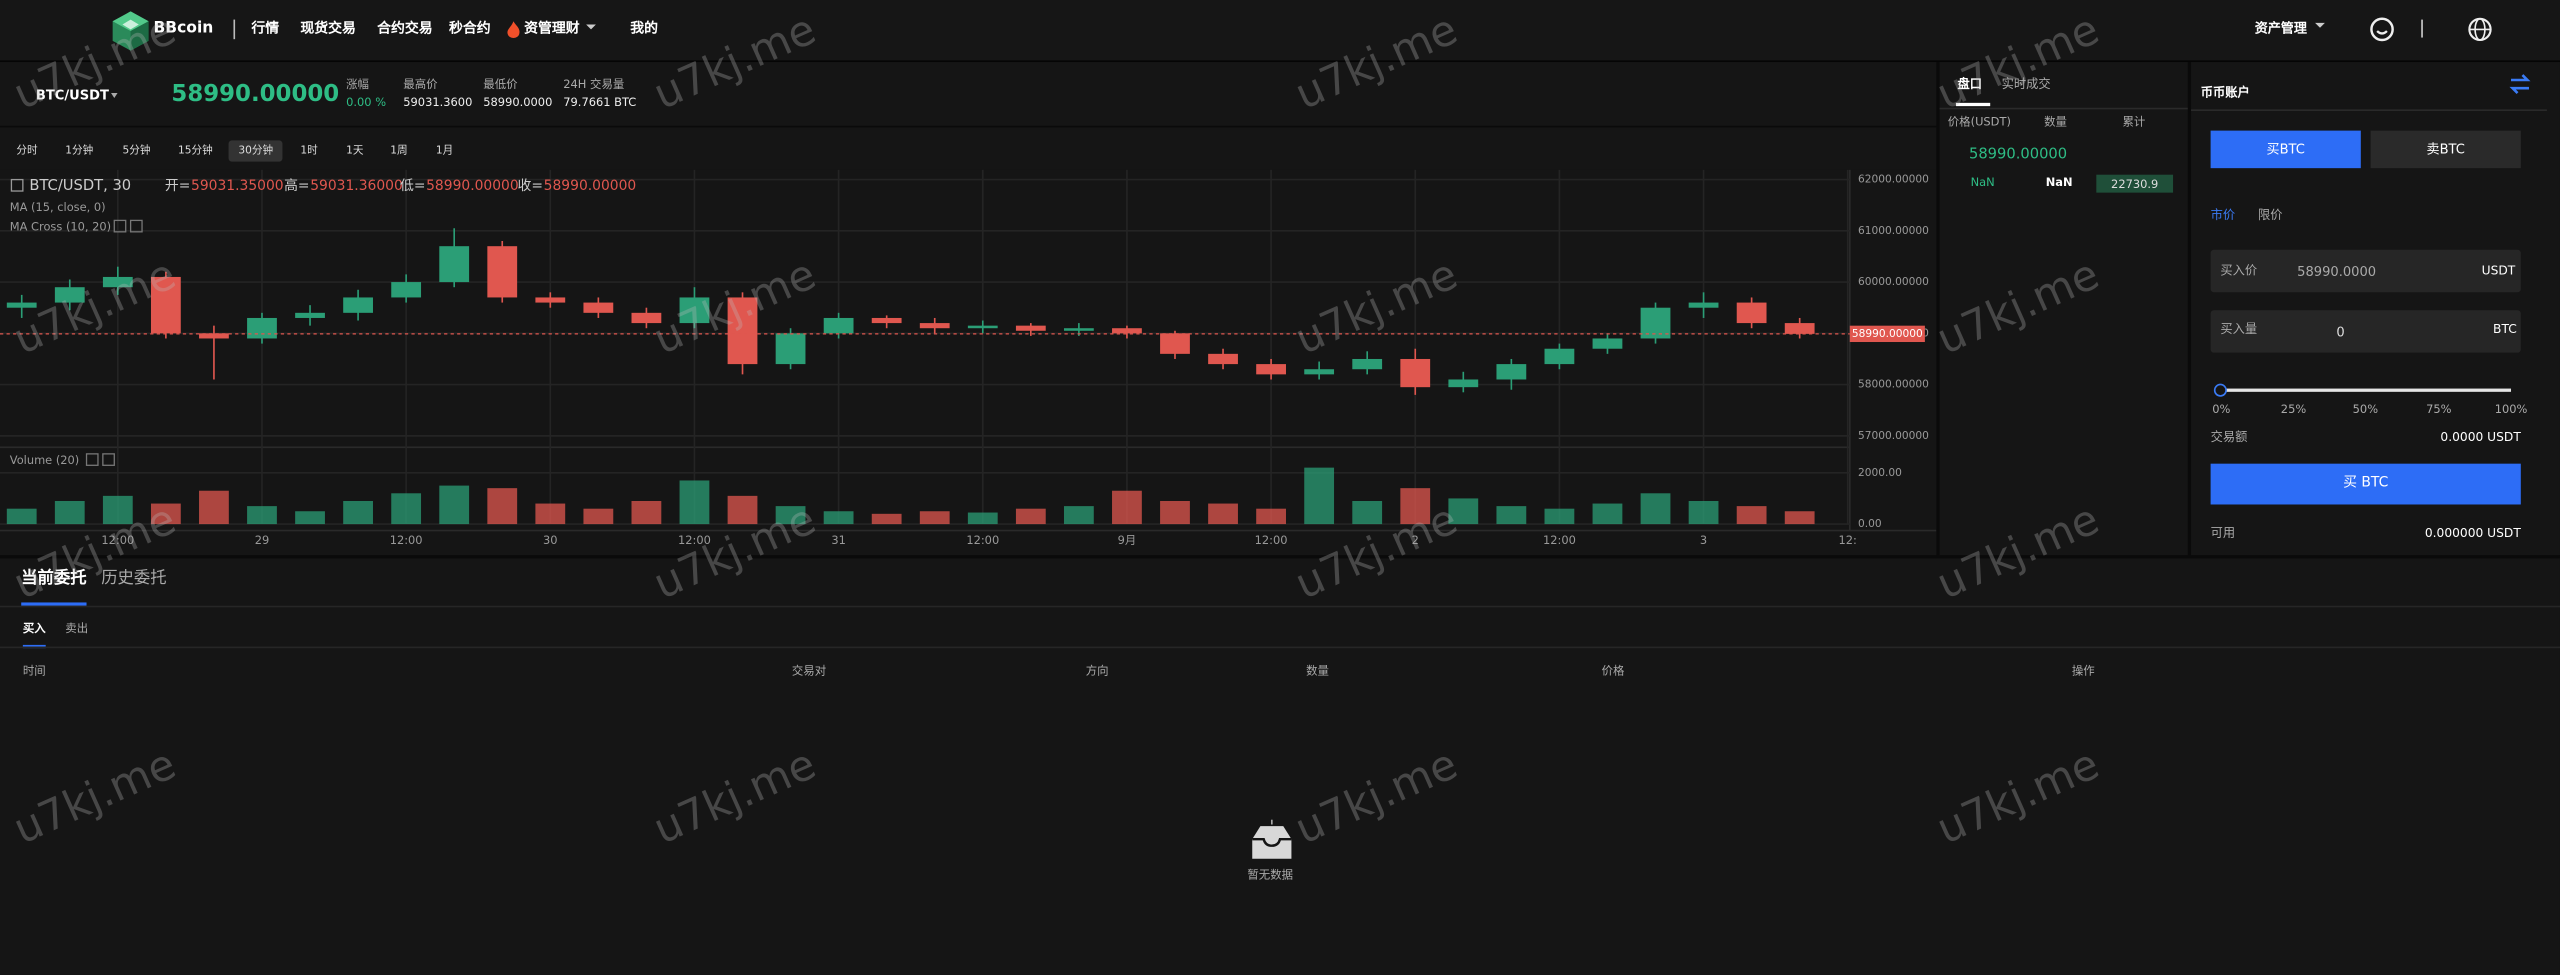 The height and width of the screenshot is (975, 2560). I want to click on order-type-tab: 市价, so click(2223, 215).